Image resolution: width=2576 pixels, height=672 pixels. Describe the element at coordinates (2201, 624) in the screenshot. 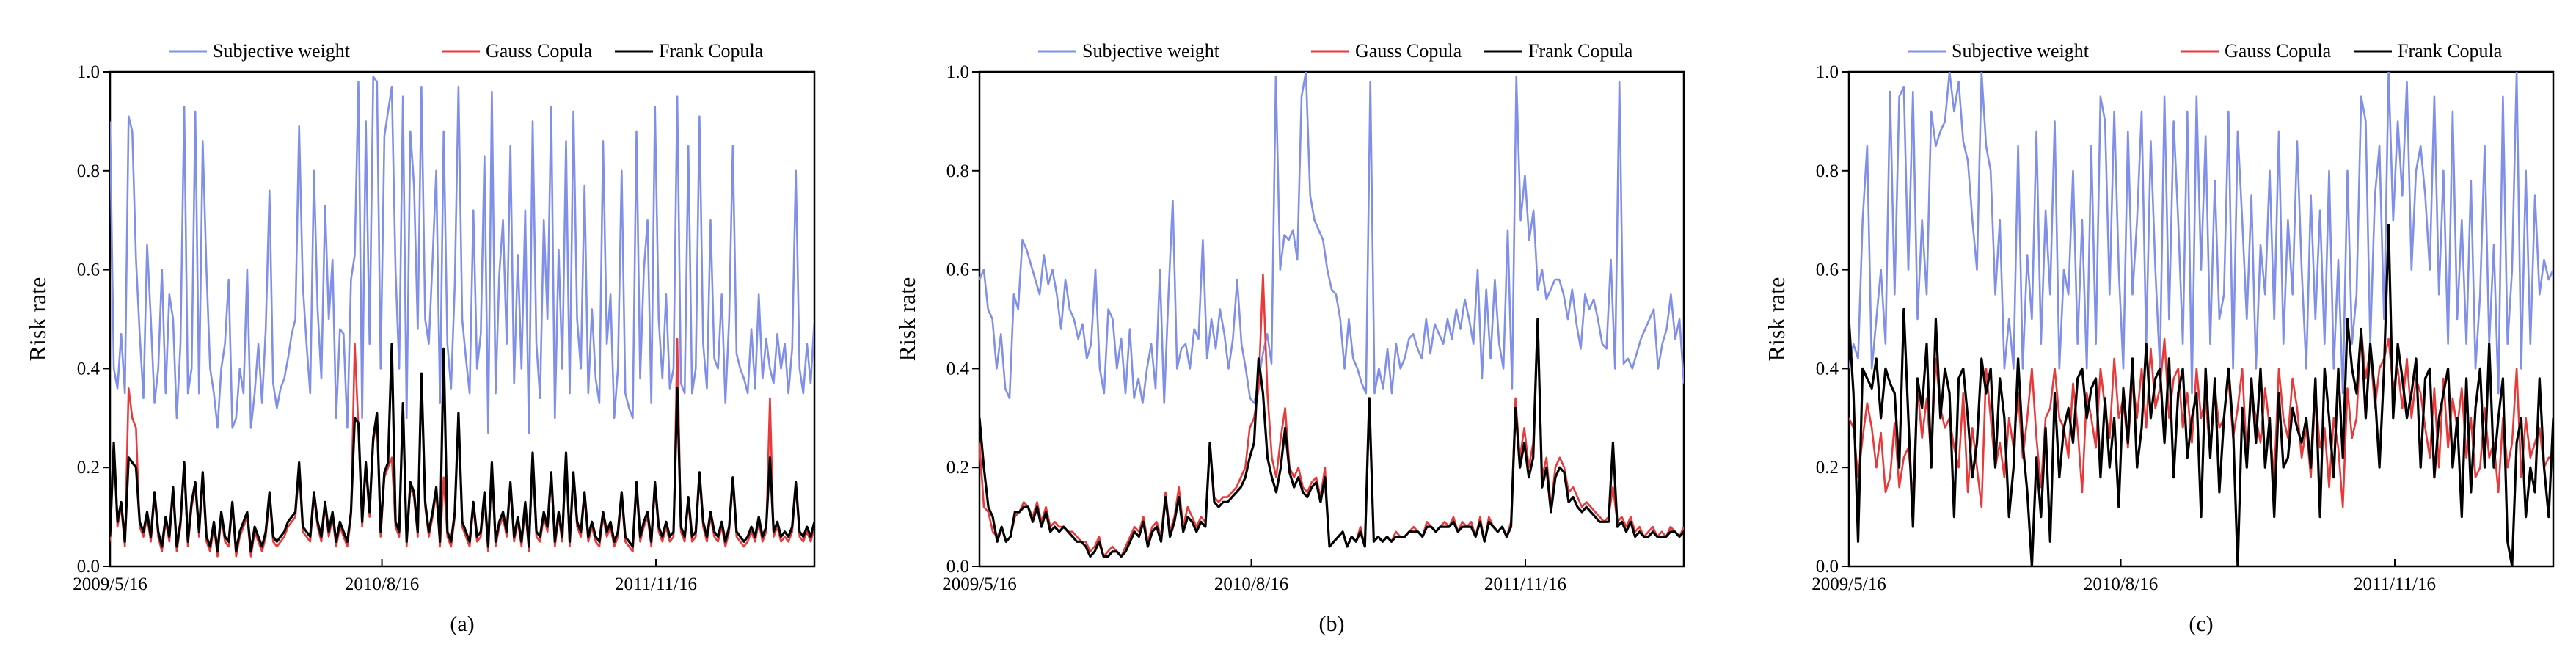

I see `panel-label: (c)` at that location.